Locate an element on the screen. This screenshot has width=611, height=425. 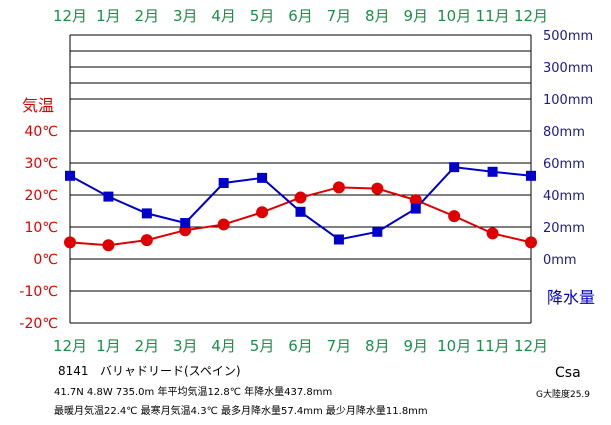
month-labels-bottom: 12月 1月 2月 3月 4月 5月 6月 7月 8月 9月 10月 11月 12月 is located at coordinates (300, 346).